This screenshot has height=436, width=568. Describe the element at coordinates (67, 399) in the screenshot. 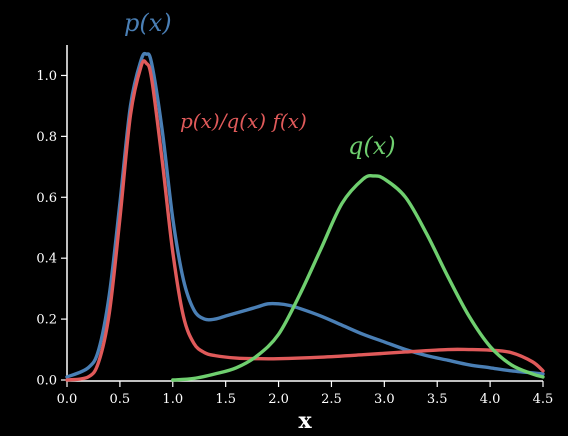

I see `x-tick-label: 0.0` at that location.